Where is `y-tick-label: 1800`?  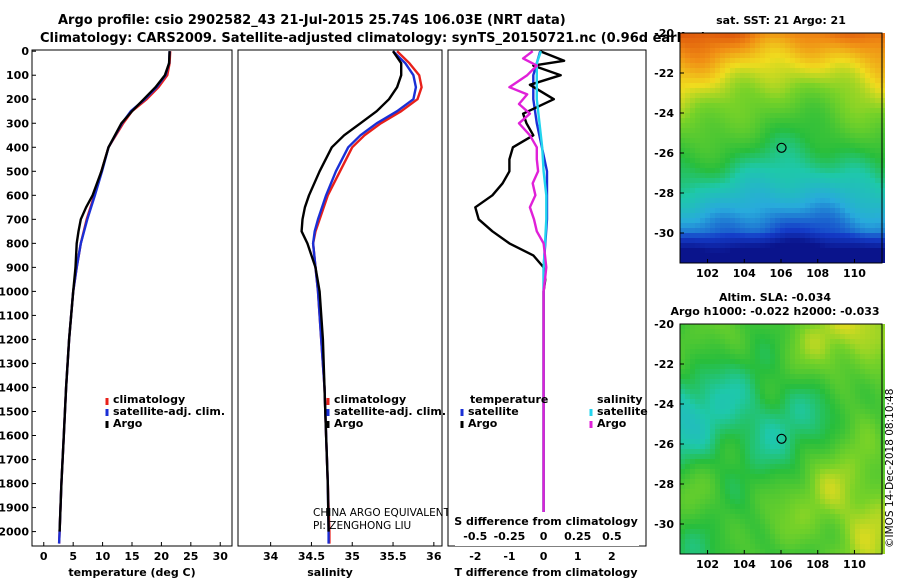 y-tick-label: 1800 is located at coordinates (14, 484).